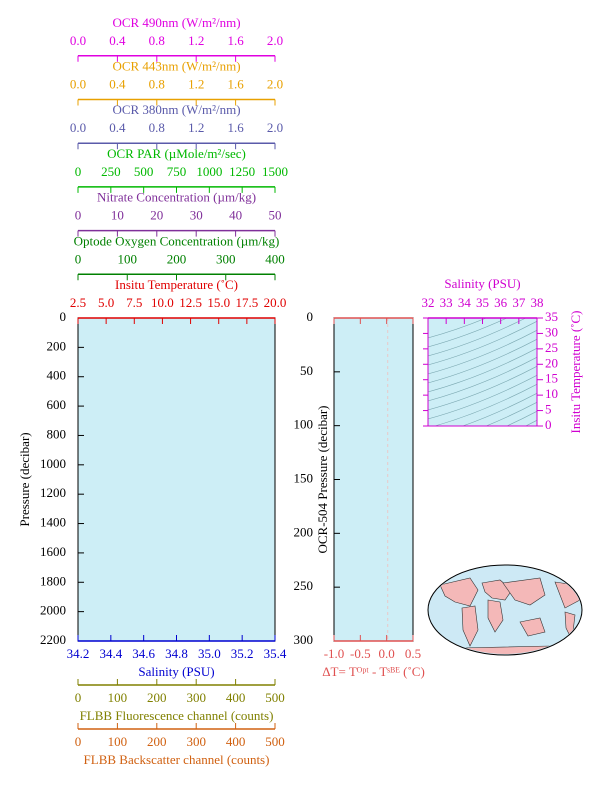 This screenshot has width=598, height=785. What do you see at coordinates (196, 215) in the screenshot?
I see `tick-label: 30` at bounding box center [196, 215].